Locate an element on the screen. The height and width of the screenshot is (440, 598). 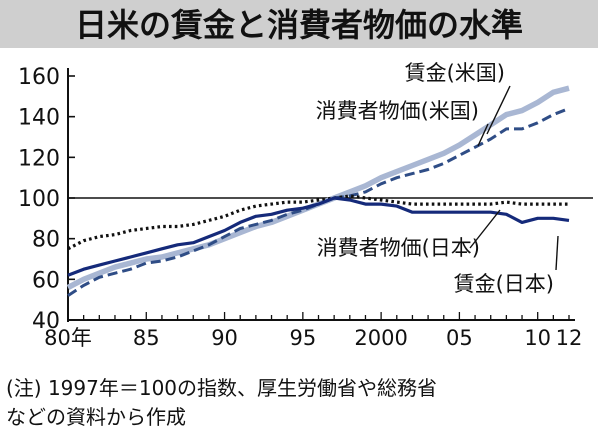
series-label: 賃金(日本) is located at coordinates (504, 284).